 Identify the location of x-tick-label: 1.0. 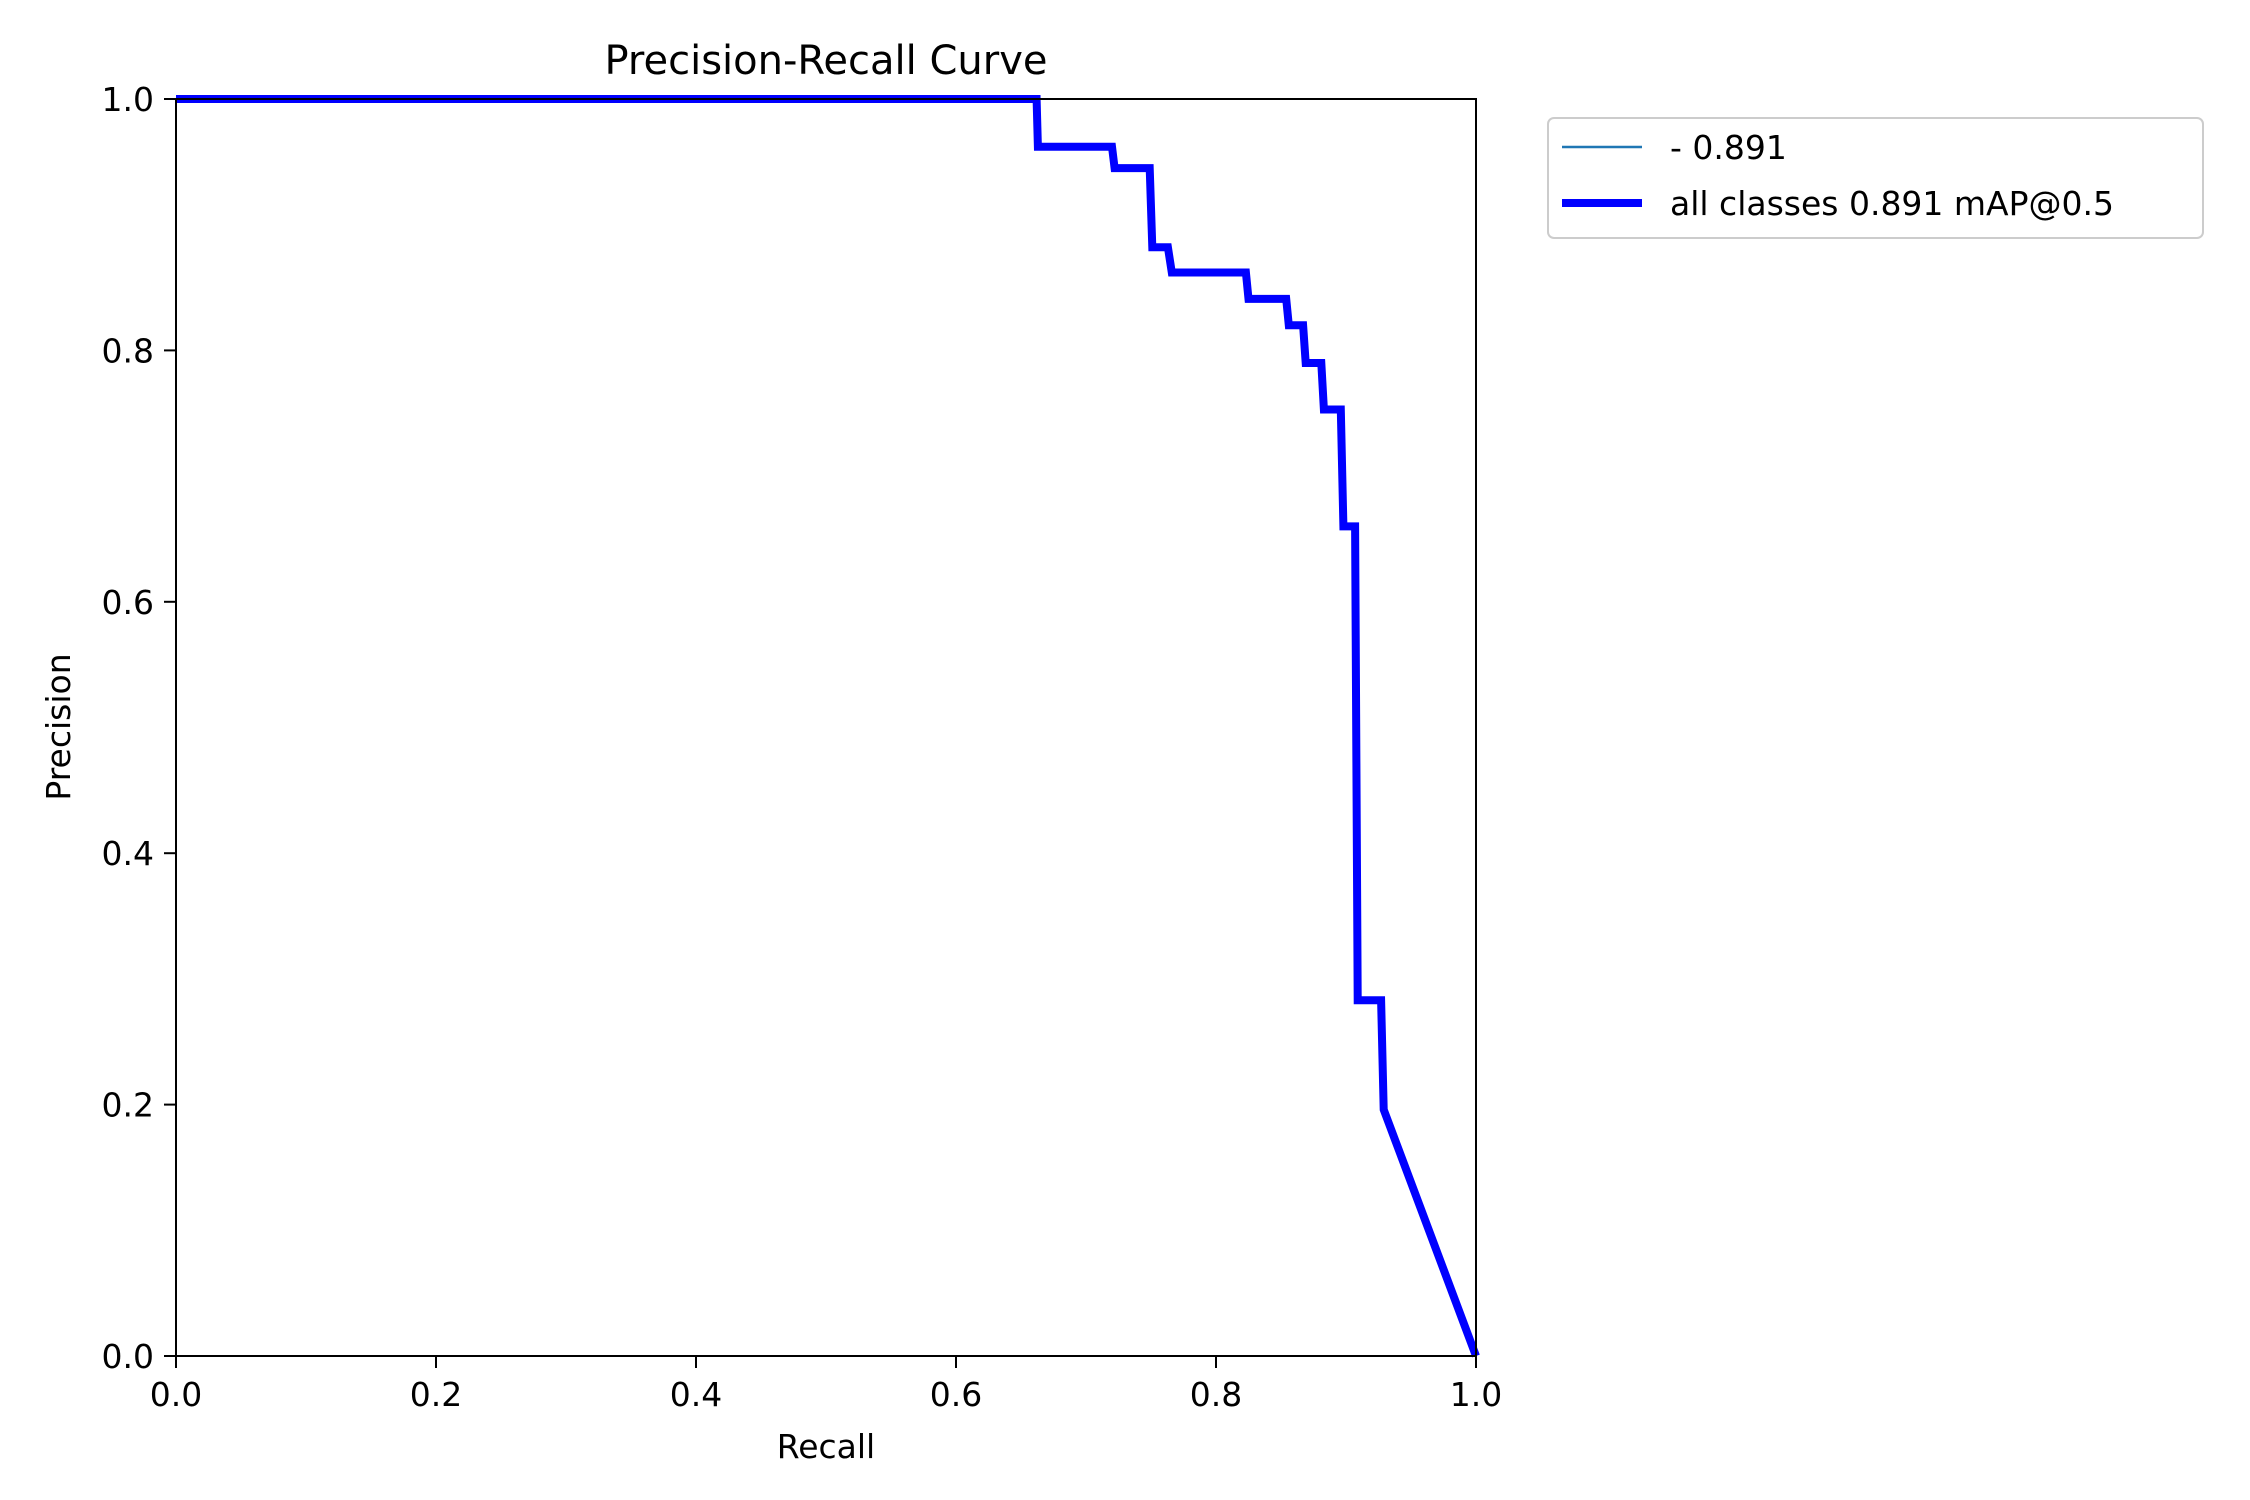
(1476, 1394).